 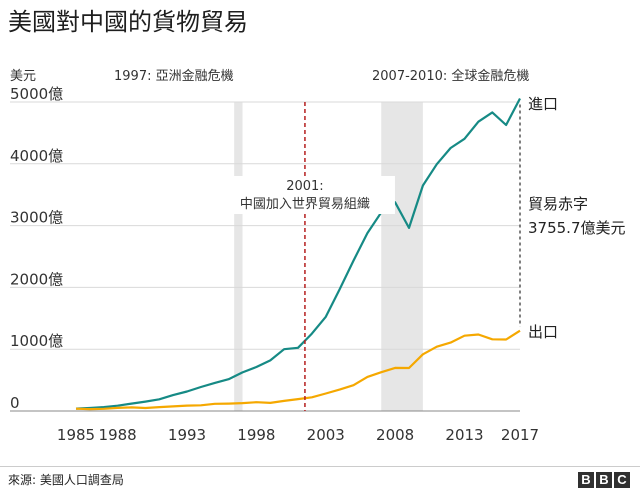 What do you see at coordinates (36, 279) in the screenshot?
I see `y-tick-label: 2000億` at bounding box center [36, 279].